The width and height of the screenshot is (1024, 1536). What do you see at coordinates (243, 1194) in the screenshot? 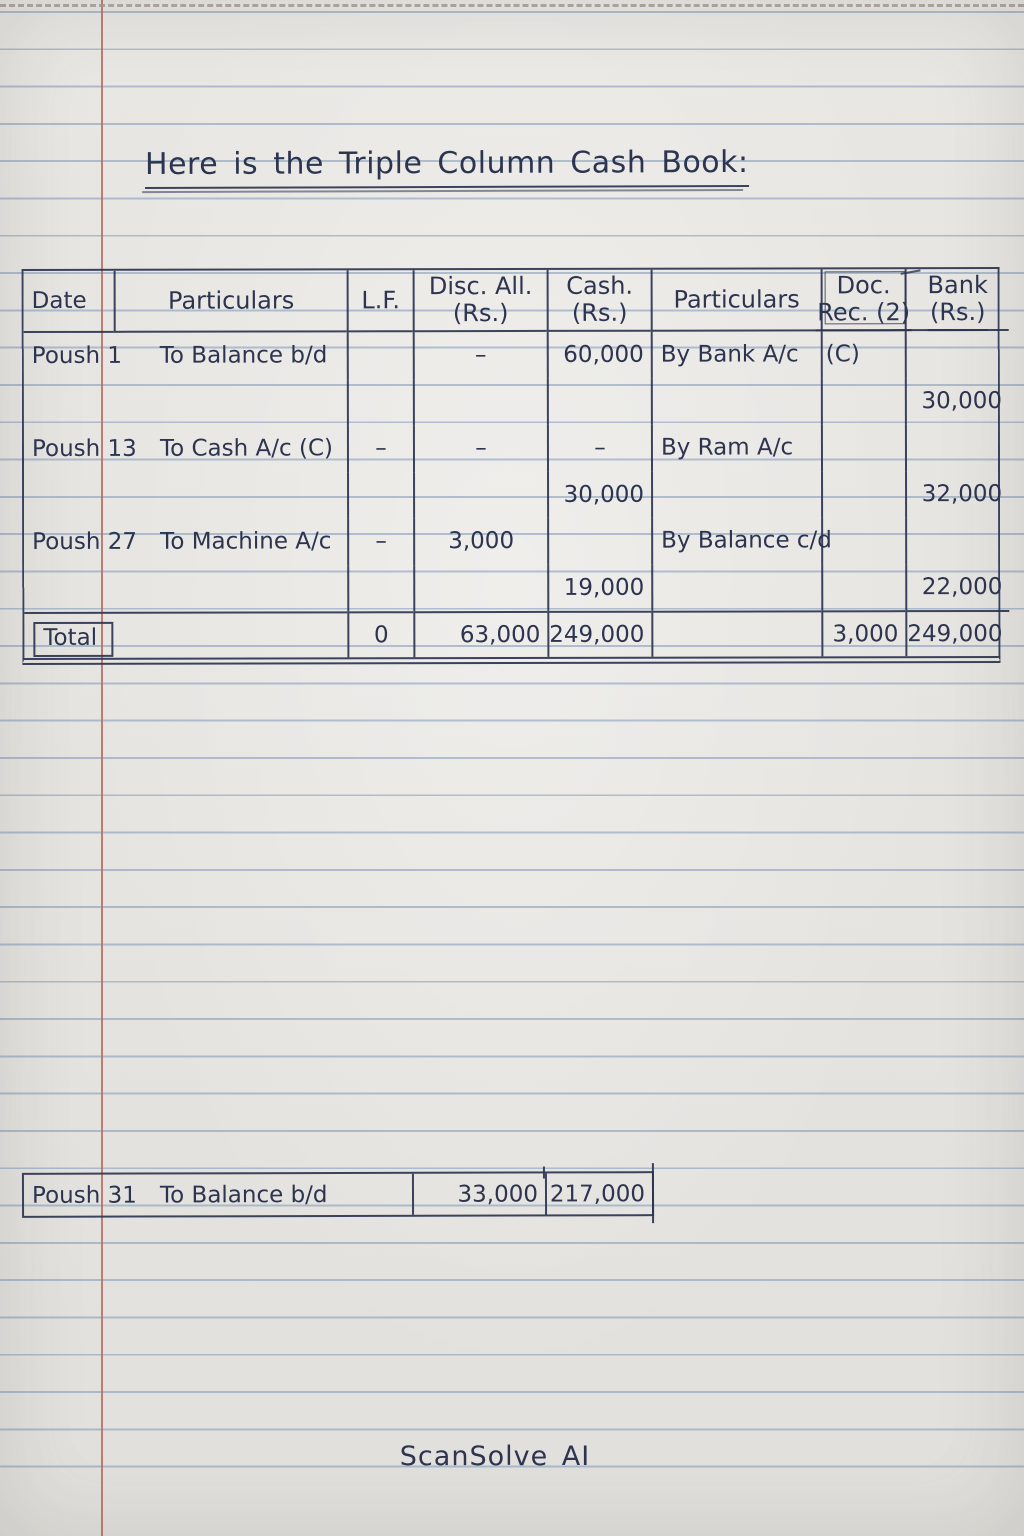
I see `closing-particulars: To Balance b/d` at bounding box center [243, 1194].